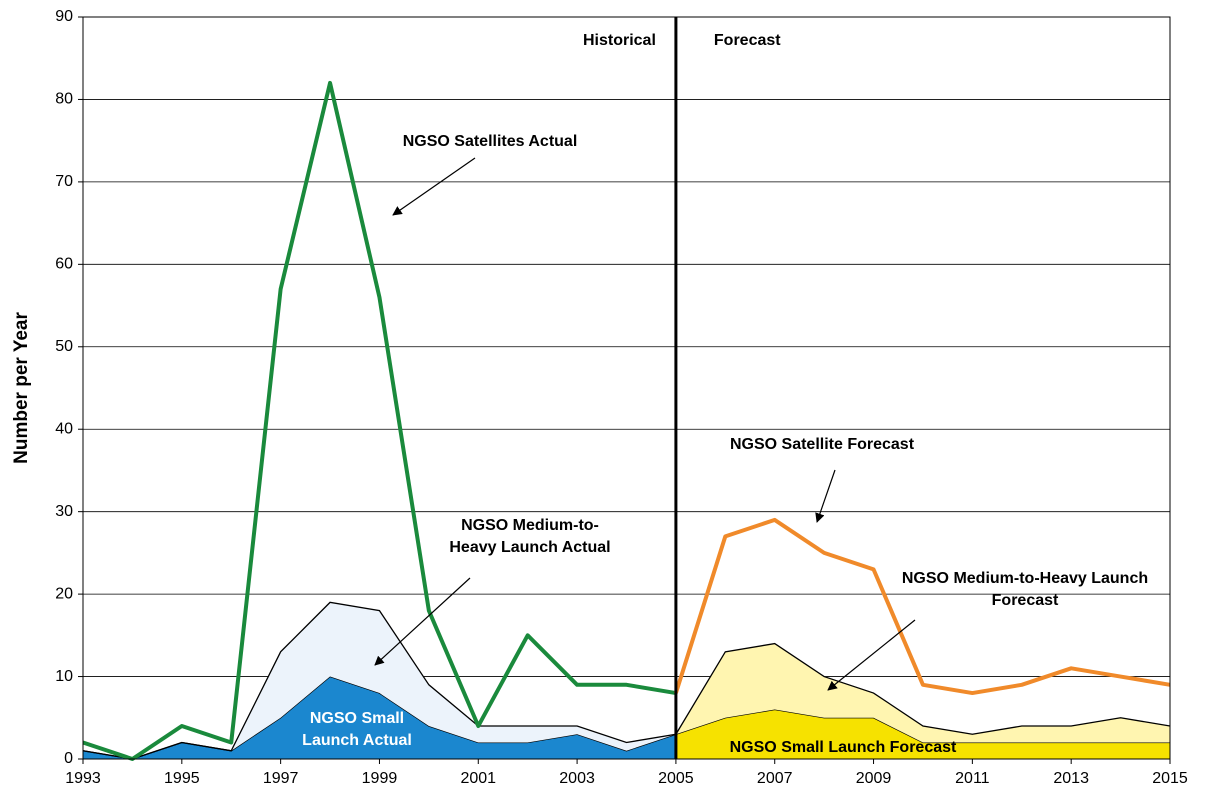 The width and height of the screenshot is (1206, 796). What do you see at coordinates (64, 676) in the screenshot?
I see `y-tick-label: 10` at bounding box center [64, 676].